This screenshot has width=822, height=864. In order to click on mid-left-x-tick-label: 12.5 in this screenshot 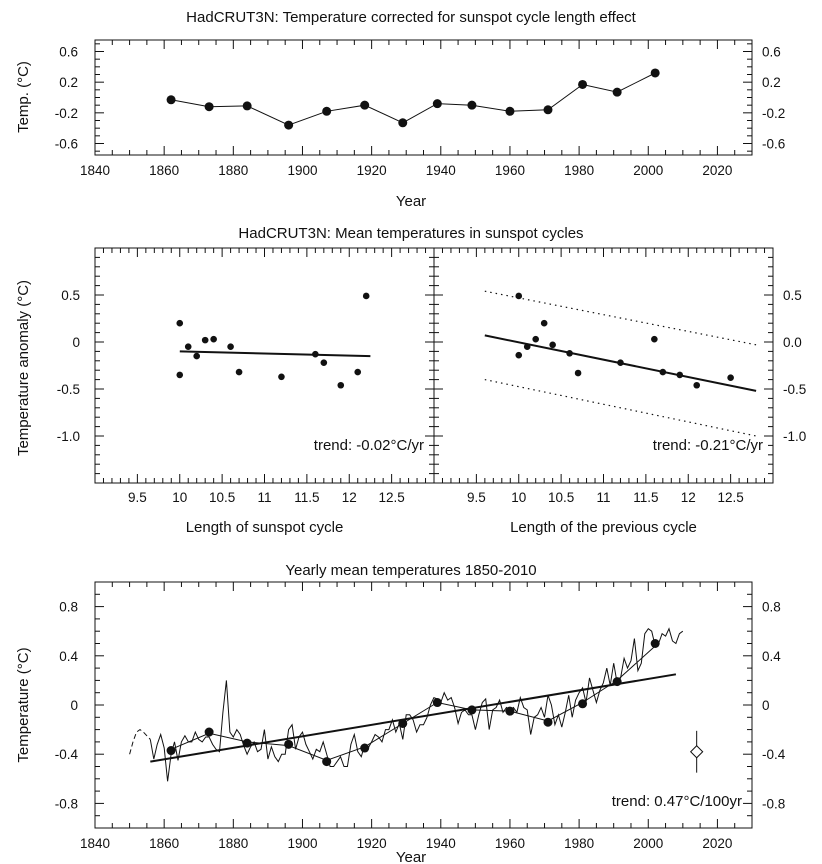, I will do `click(391, 497)`.